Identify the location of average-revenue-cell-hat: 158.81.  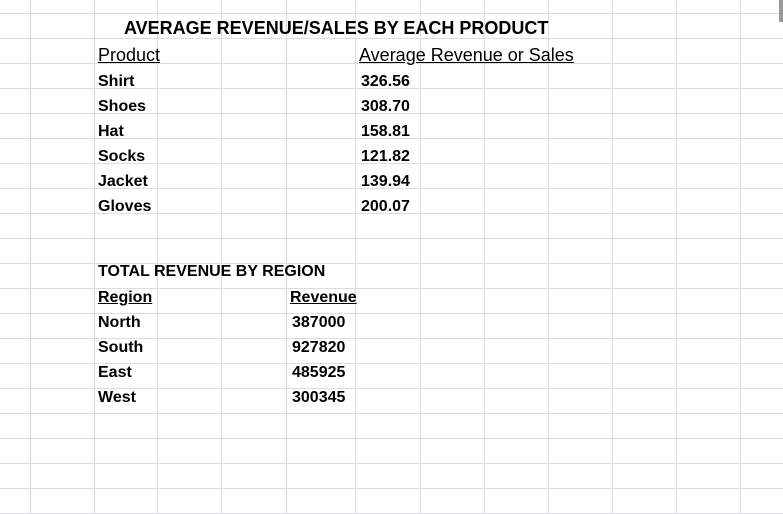
(385, 131).